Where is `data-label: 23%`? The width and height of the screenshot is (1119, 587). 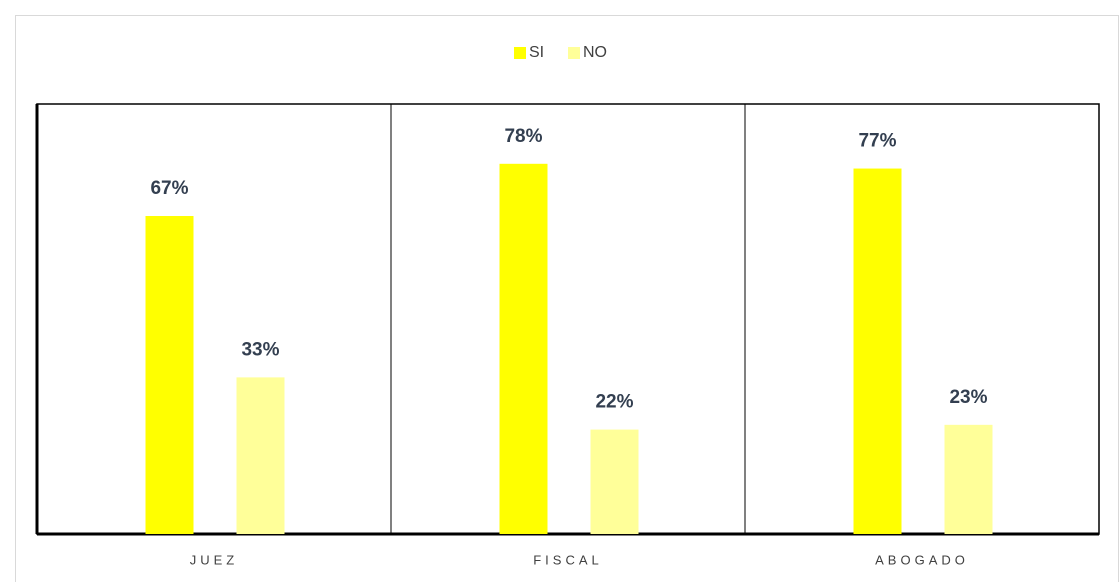 data-label: 23% is located at coordinates (968, 397).